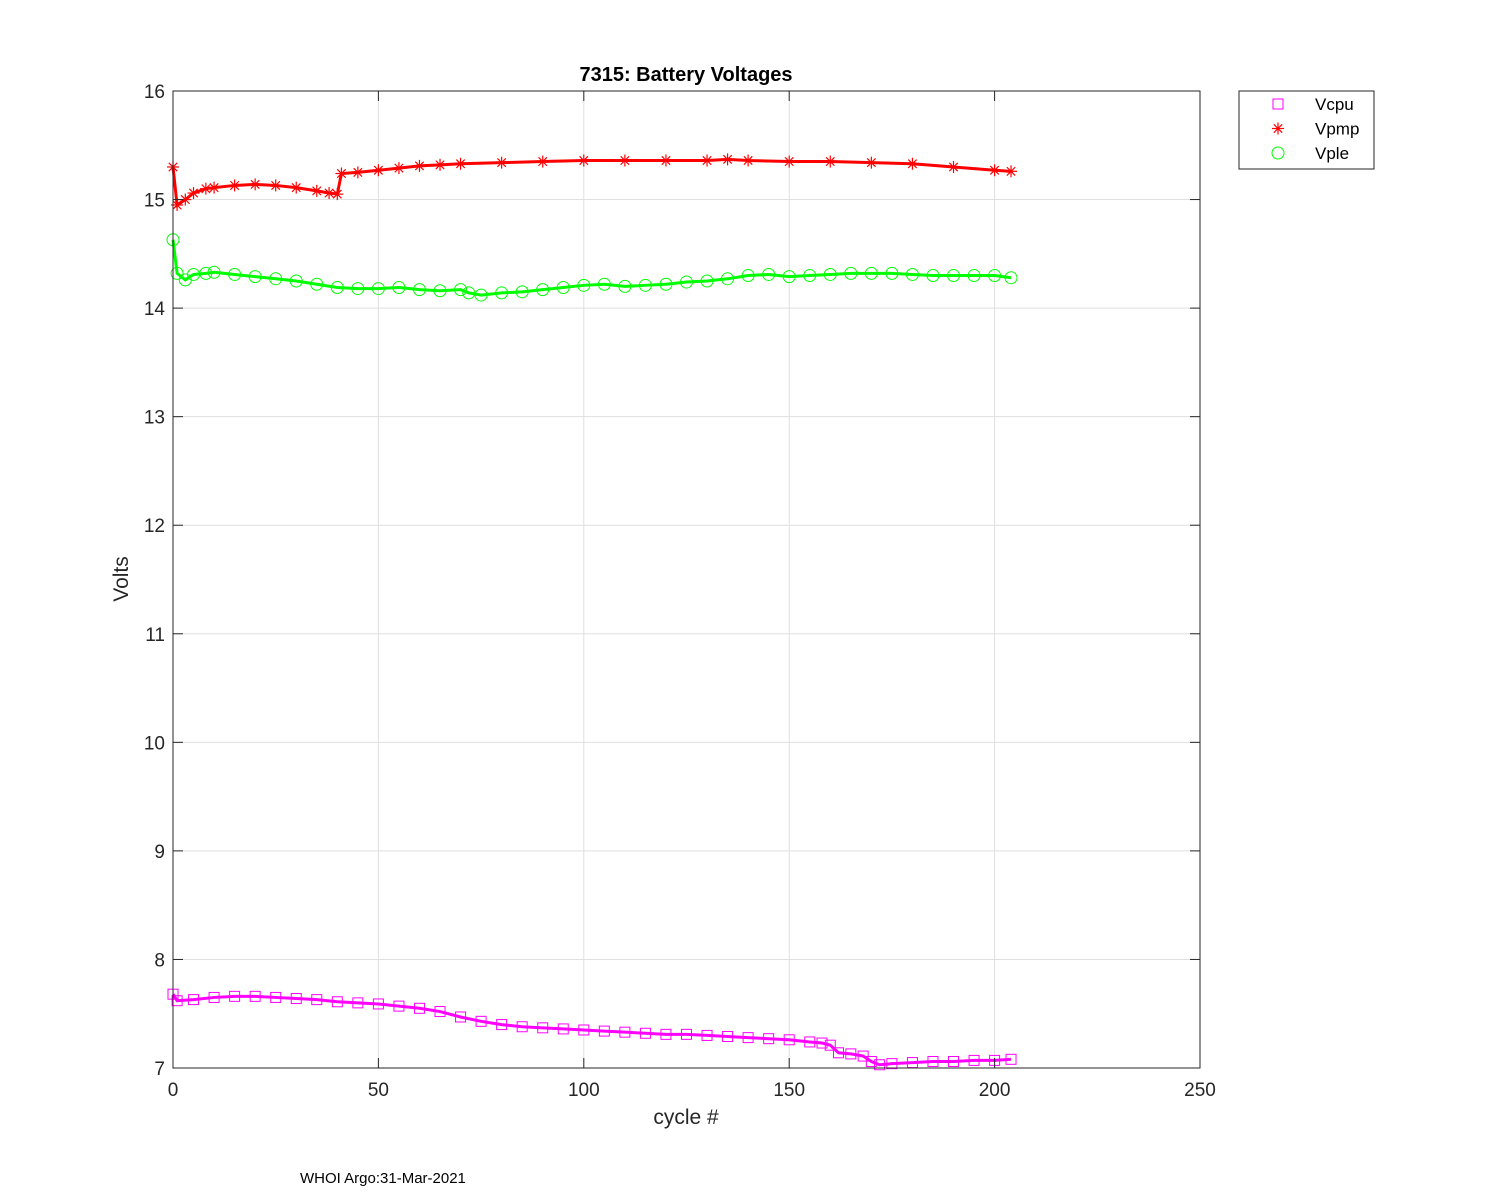 The width and height of the screenshot is (1500, 1200). What do you see at coordinates (173, 1090) in the screenshot?
I see `x-tick-label: 0` at bounding box center [173, 1090].